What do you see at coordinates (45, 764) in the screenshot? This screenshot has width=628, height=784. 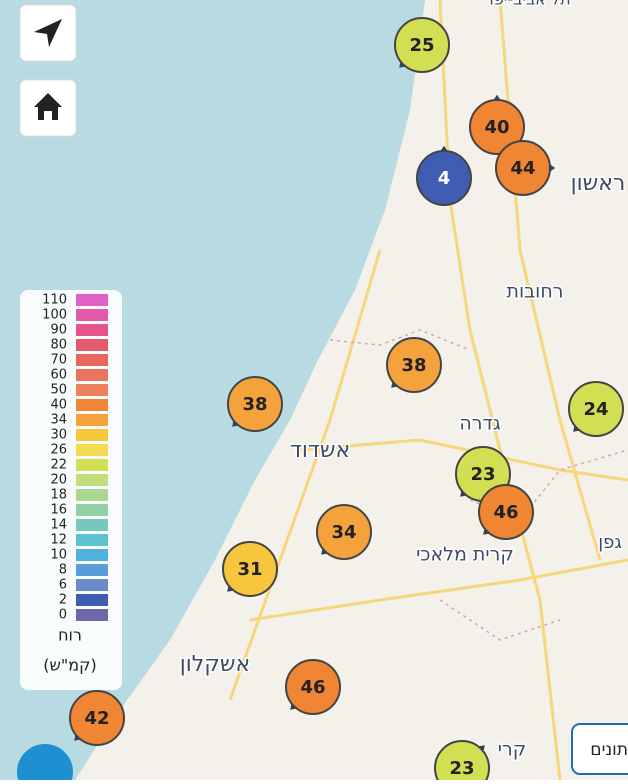 I see `accessibility-button` at bounding box center [45, 764].